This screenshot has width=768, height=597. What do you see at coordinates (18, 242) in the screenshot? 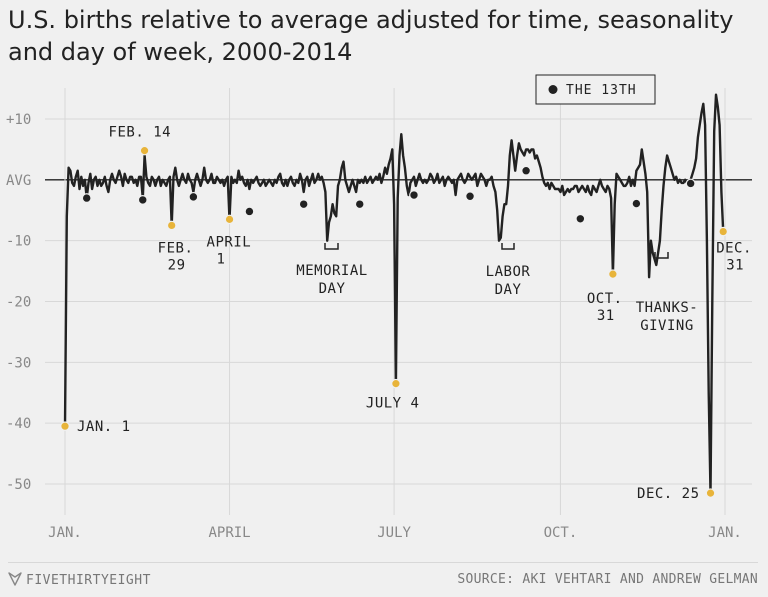
I see `y-tick-label: -10` at bounding box center [18, 242].